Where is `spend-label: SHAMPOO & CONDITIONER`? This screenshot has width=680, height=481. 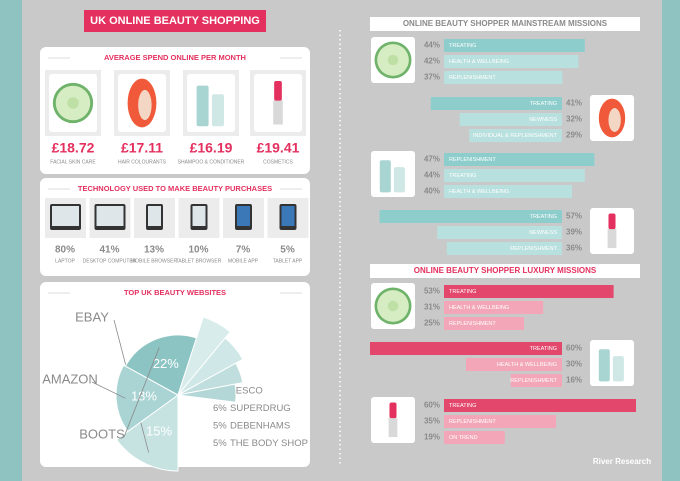
spend-label: SHAMPOO & CONDITIONER is located at coordinates (211, 162).